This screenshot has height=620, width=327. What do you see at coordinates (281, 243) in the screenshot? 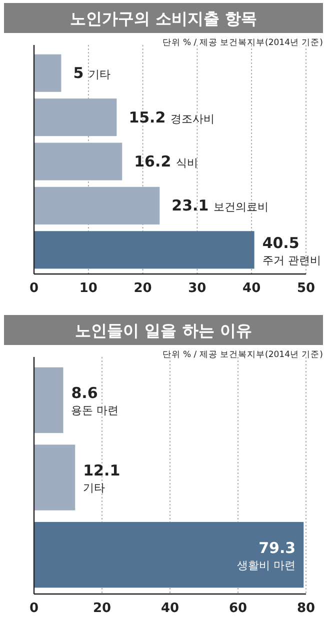
I see `data-label: 40.5` at bounding box center [281, 243].